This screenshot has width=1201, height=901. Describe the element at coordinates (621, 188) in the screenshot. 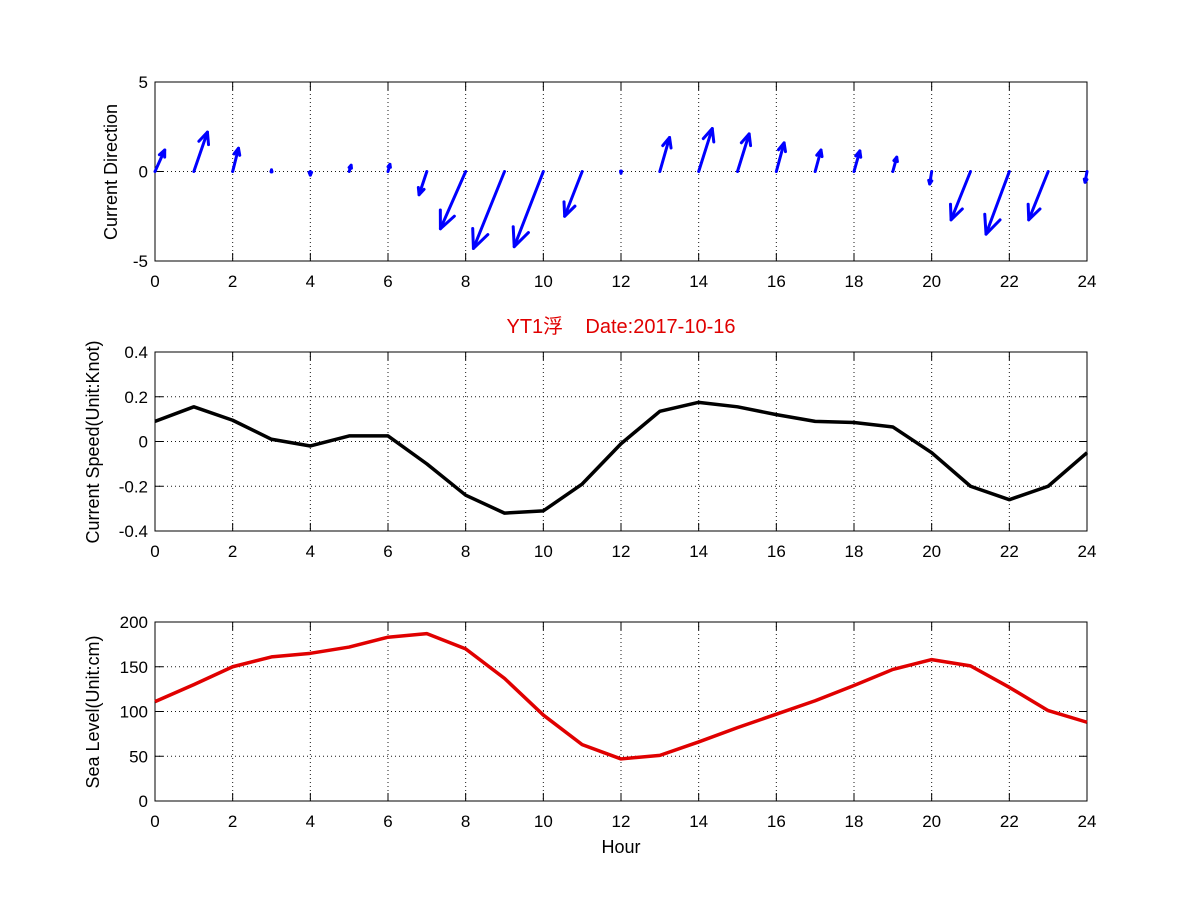

I see `direction-vectors` at that location.